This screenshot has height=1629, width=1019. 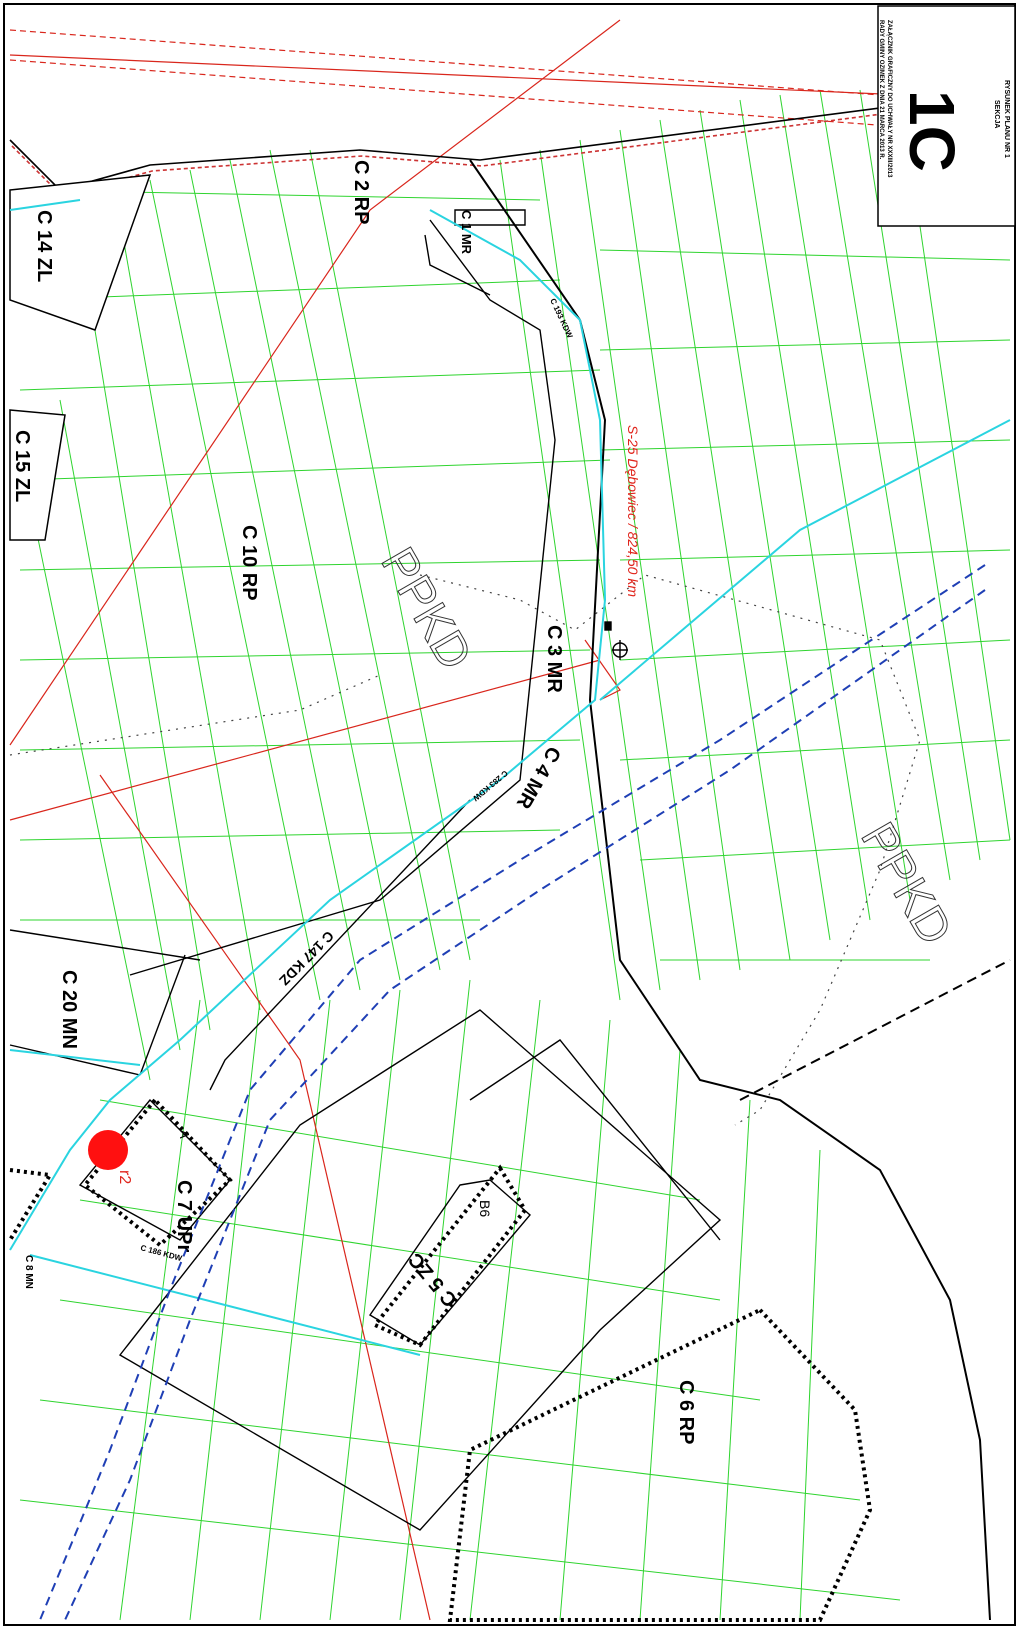 I want to click on zone-label: C 5 ZC, so click(x=433, y=1279).